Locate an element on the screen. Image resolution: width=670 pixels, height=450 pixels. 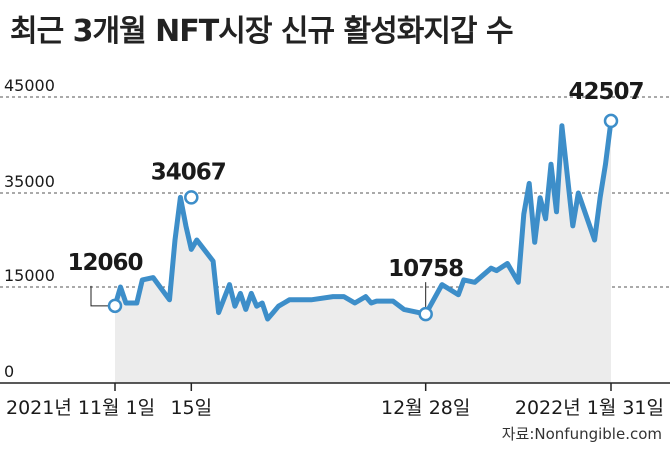
annotation-leader is located at coordinates (102, 296).